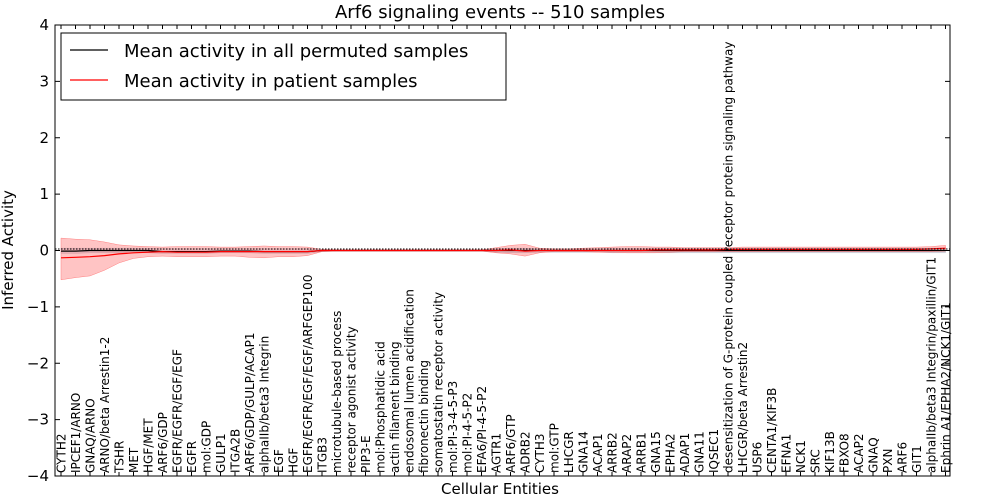 This screenshot has height=500, width=1000. Describe the element at coordinates (453, 427) in the screenshot. I see `x-tick-label: mol:PI-3-4-5-P3` at that location.